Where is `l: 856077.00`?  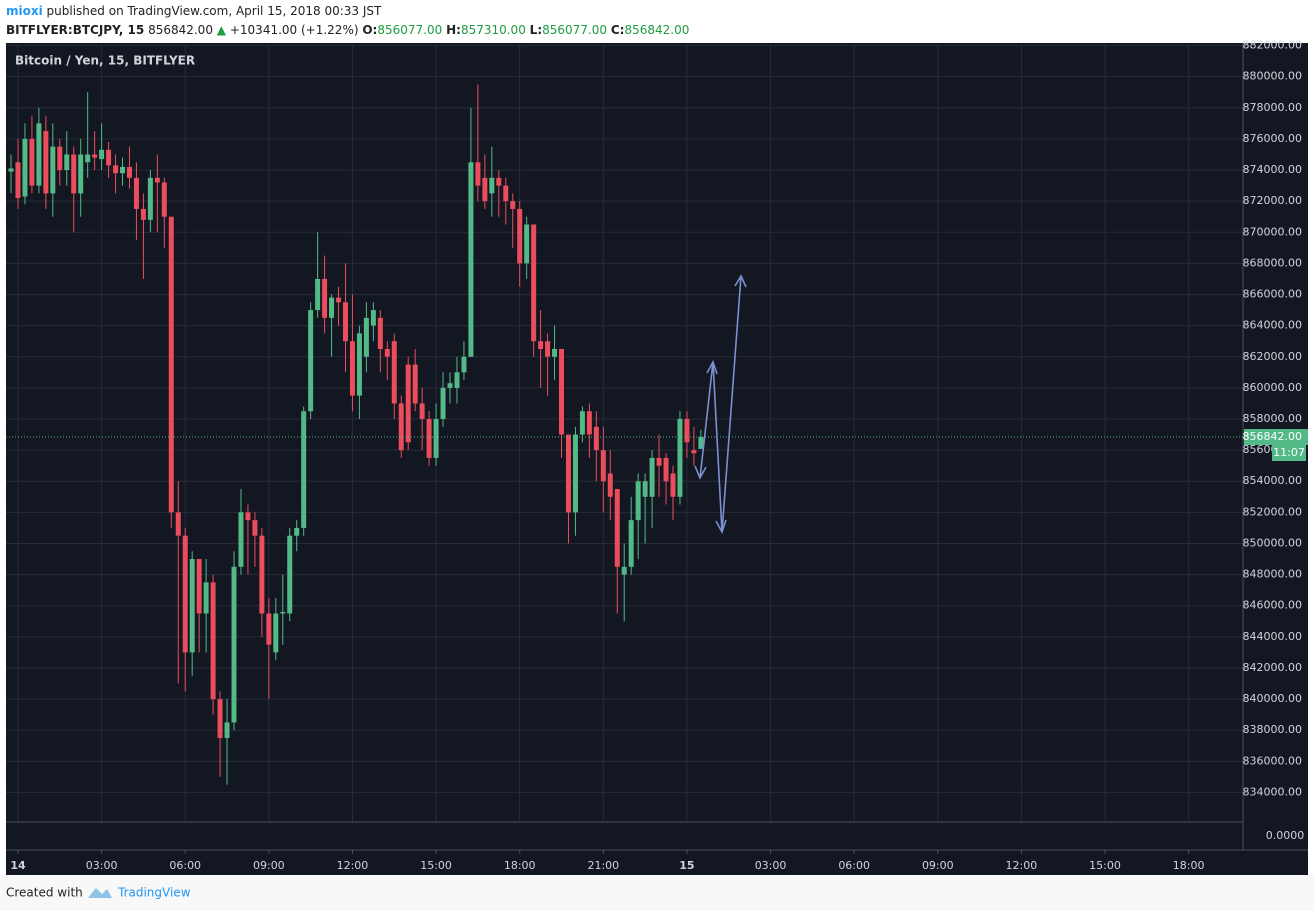 l: 856077.00 is located at coordinates (574, 30).